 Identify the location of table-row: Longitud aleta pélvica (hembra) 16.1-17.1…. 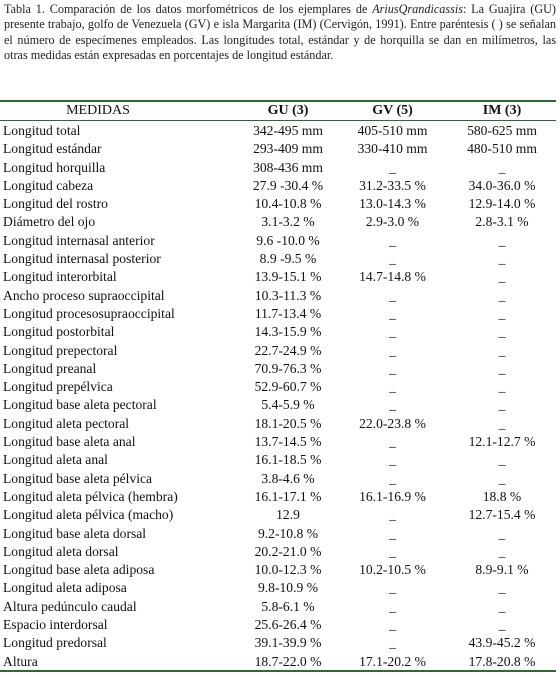
(278, 497).